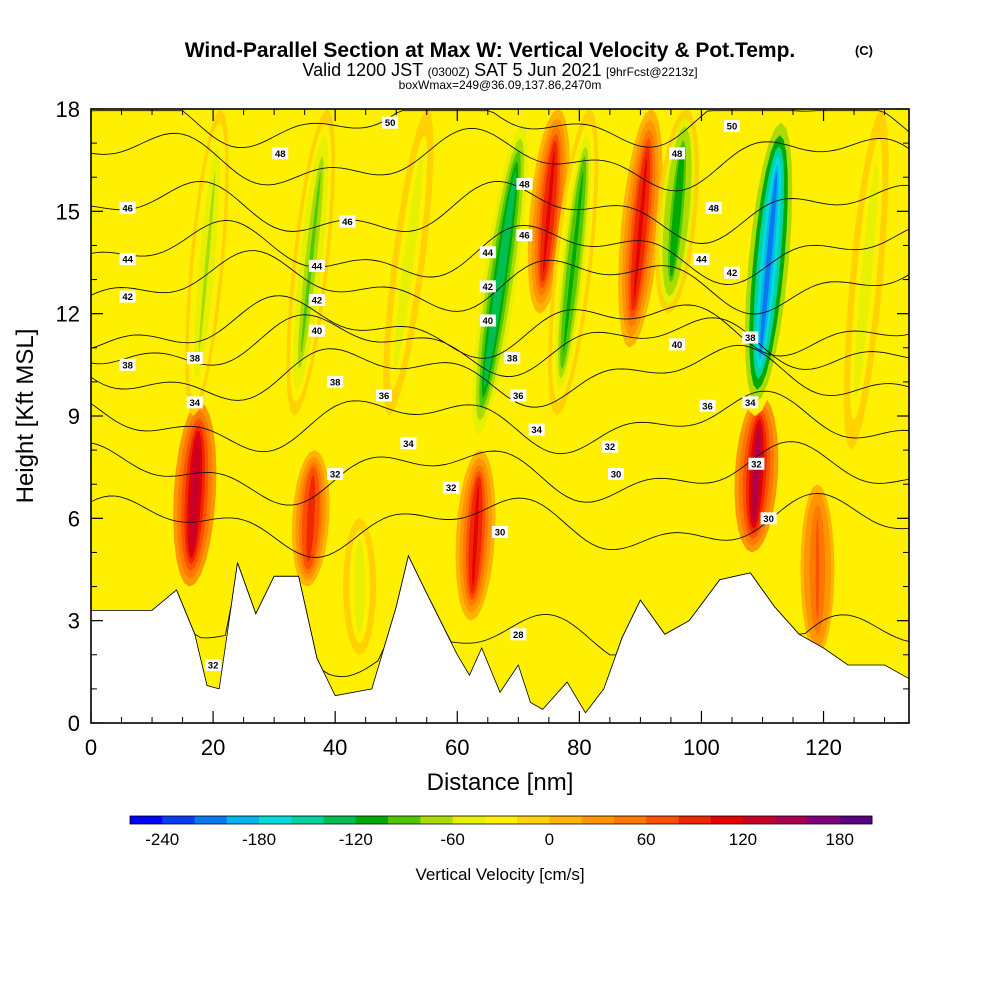 Image resolution: width=1000 pixels, height=1000 pixels. Describe the element at coordinates (500, 638) in the screenshot. I see `terrain` at that location.